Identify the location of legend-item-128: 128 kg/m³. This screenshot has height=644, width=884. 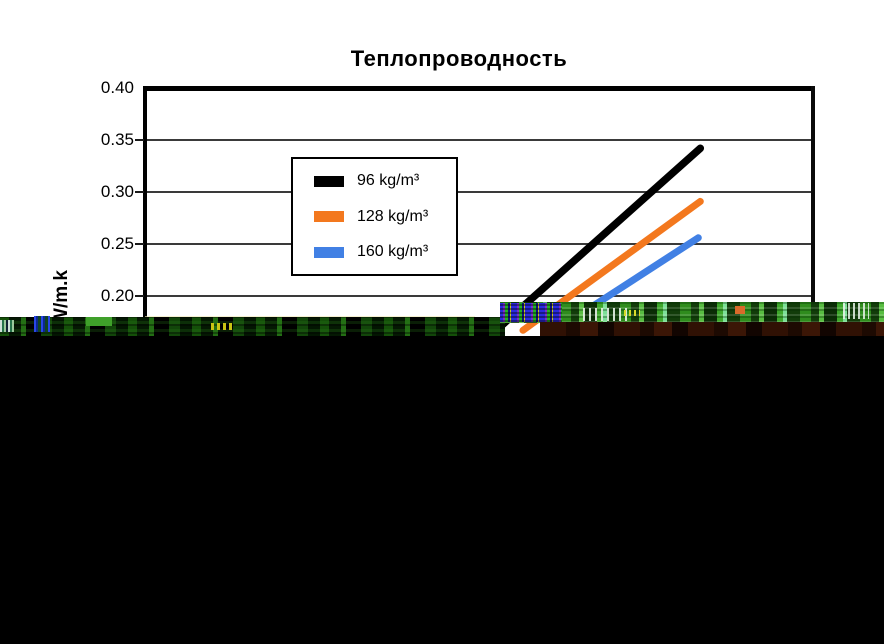
(381, 217).